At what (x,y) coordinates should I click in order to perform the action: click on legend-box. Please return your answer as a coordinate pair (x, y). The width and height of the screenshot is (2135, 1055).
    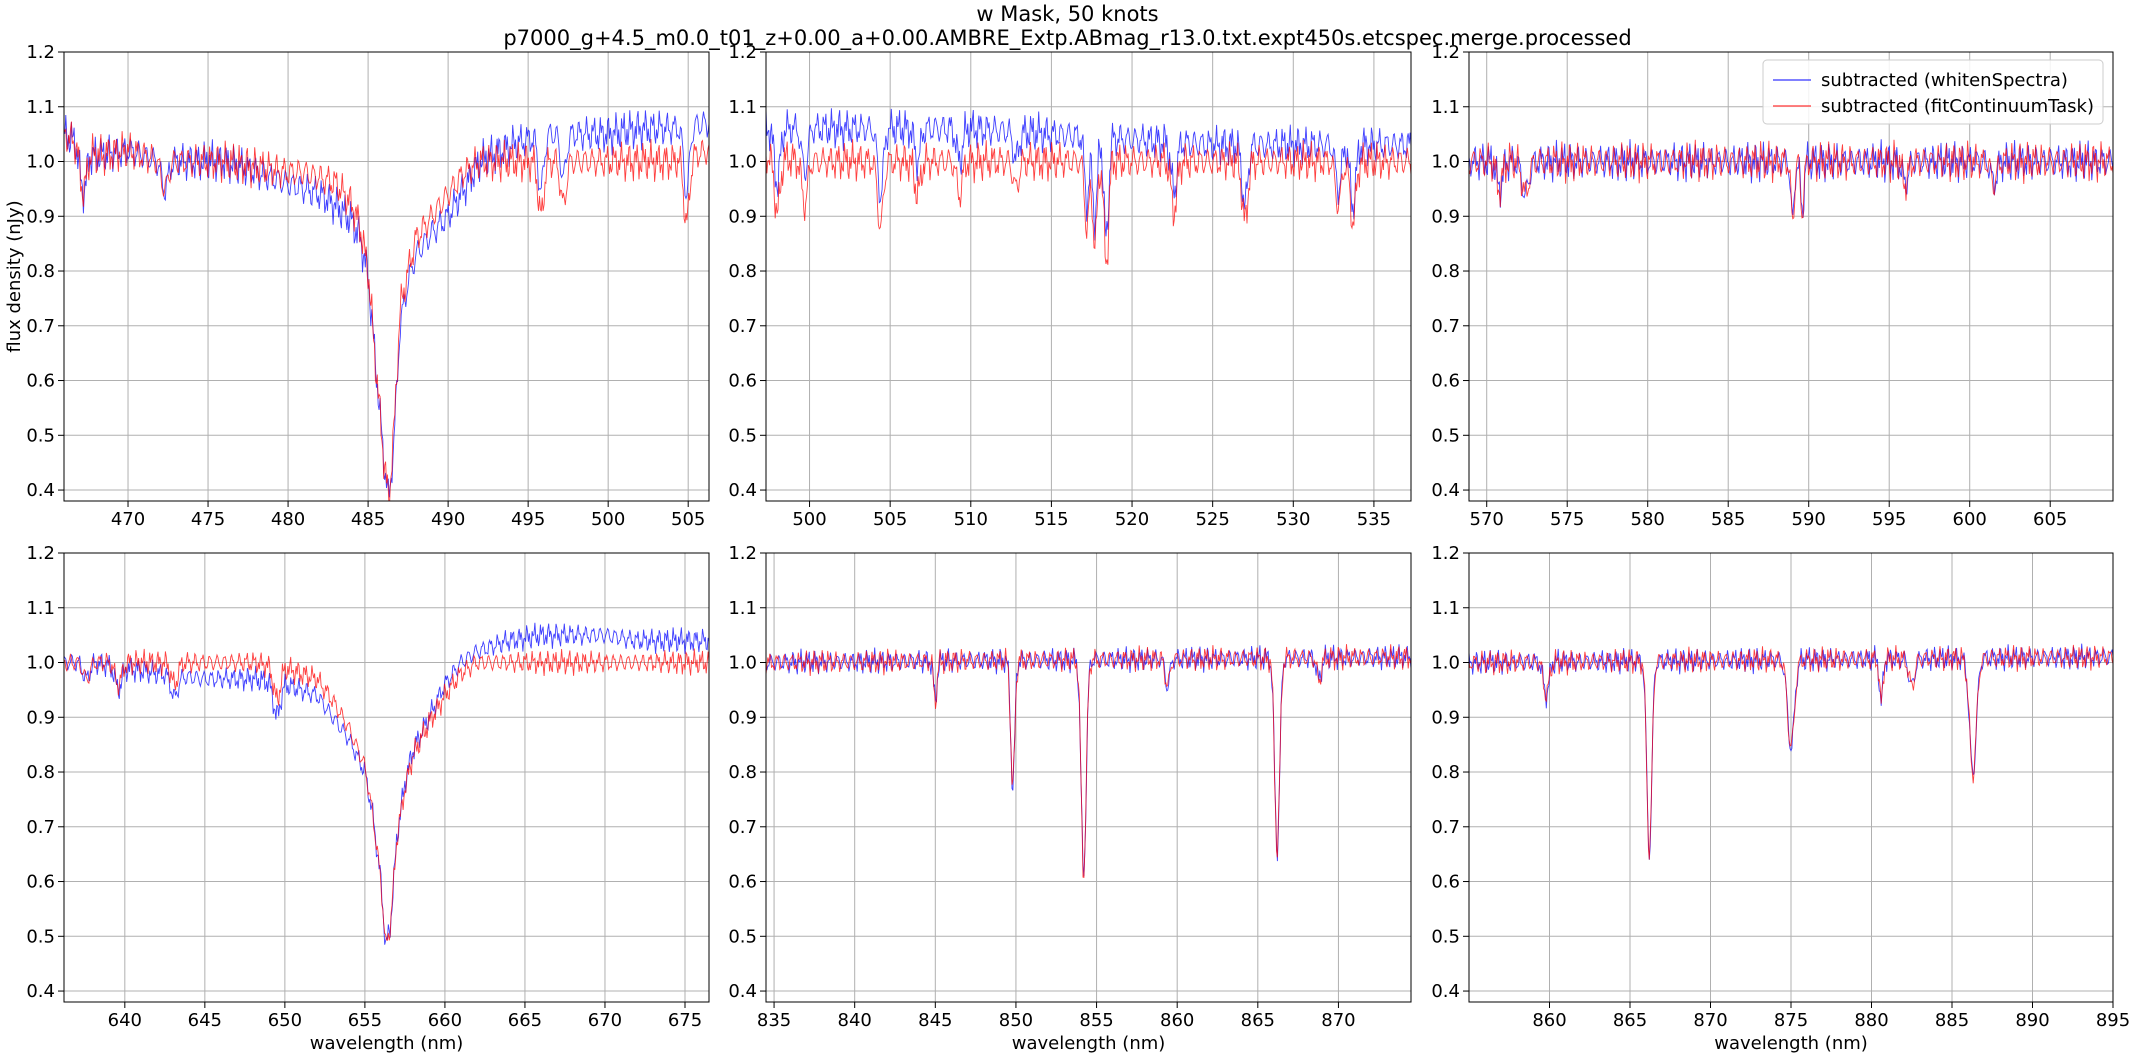
    Looking at the image, I should click on (1933, 92).